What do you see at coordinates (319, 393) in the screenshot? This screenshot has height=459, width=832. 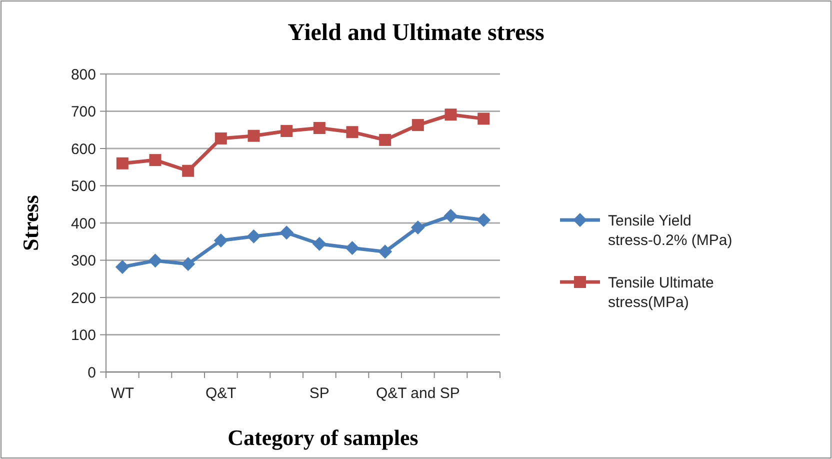 I see `x-tick-label: SP` at bounding box center [319, 393].